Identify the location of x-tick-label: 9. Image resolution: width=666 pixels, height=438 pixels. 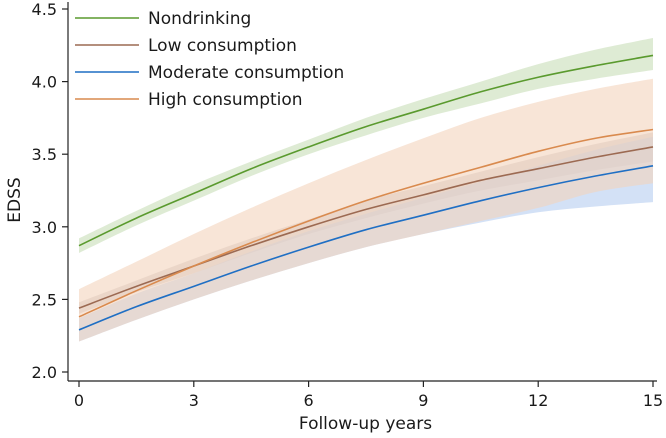
(423, 400).